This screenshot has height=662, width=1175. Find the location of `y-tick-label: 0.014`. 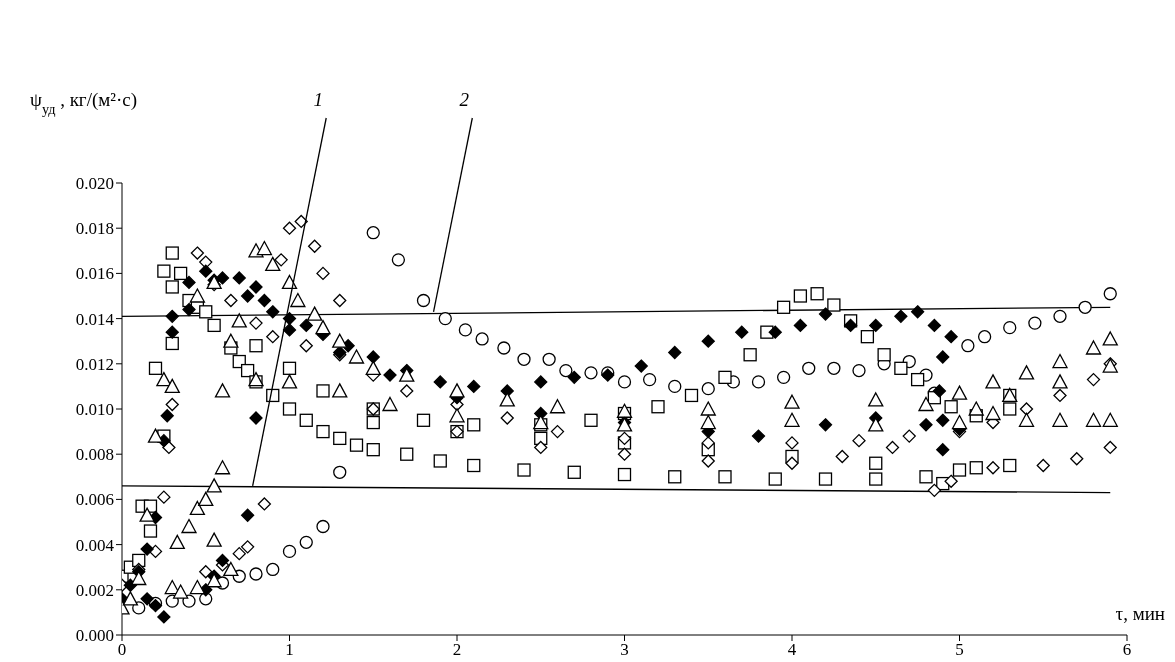

y-tick-label: 0.014 is located at coordinates (95, 319).